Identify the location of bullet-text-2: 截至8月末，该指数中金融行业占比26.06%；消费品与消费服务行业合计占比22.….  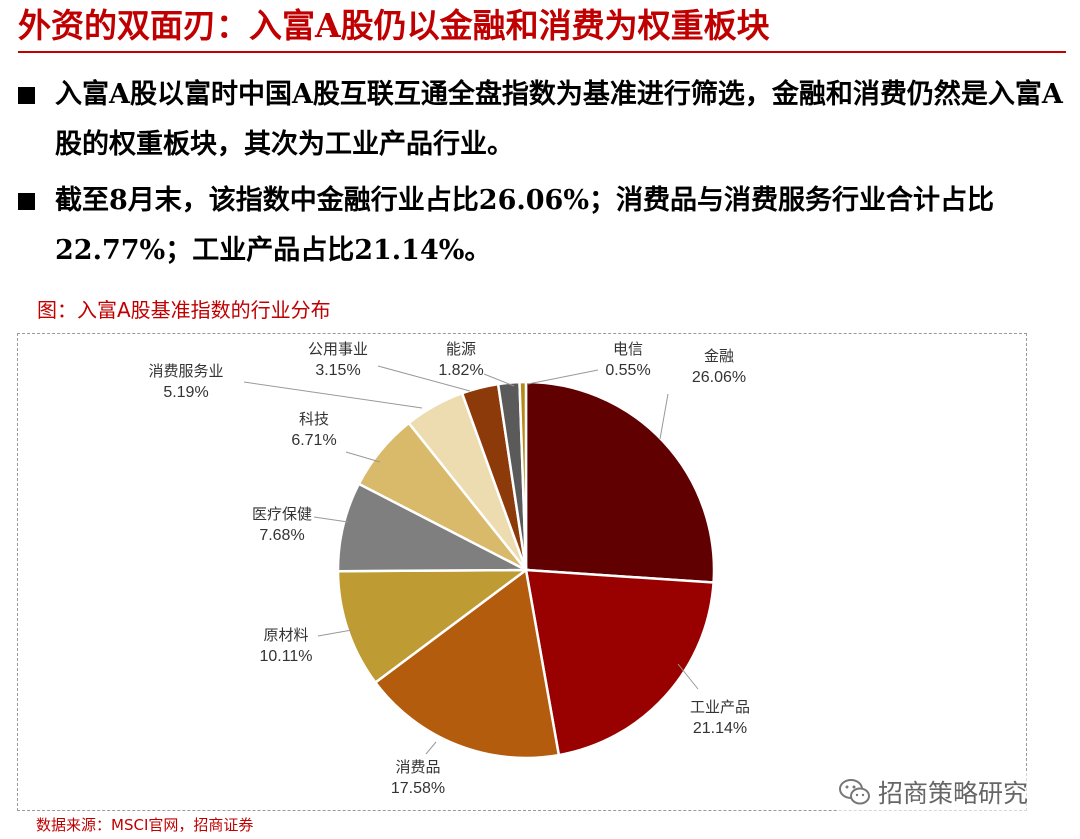
(524, 225).